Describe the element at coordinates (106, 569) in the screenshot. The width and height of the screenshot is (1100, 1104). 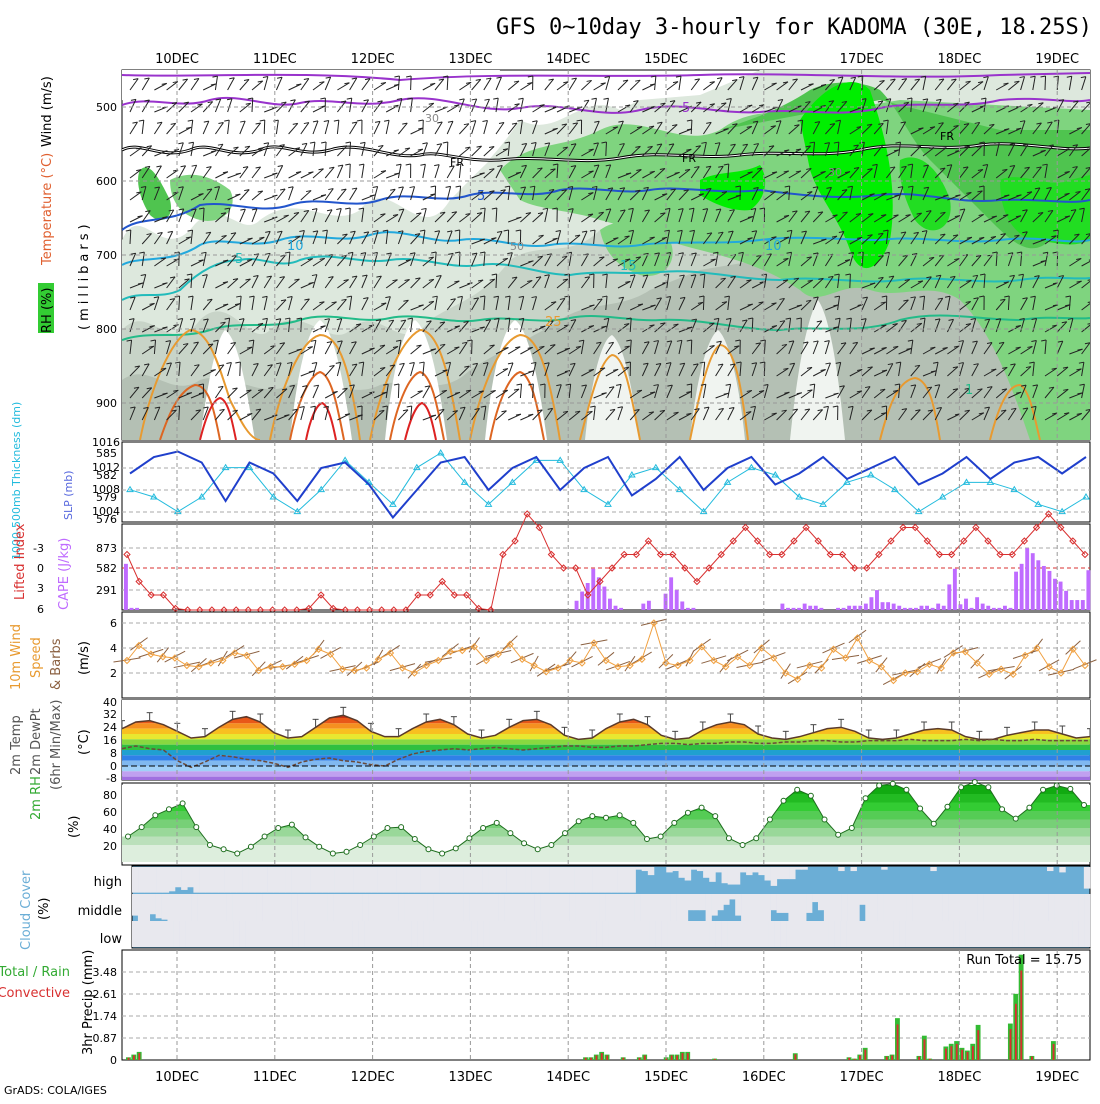
I see `cape-ticks: 873 582 291` at that location.